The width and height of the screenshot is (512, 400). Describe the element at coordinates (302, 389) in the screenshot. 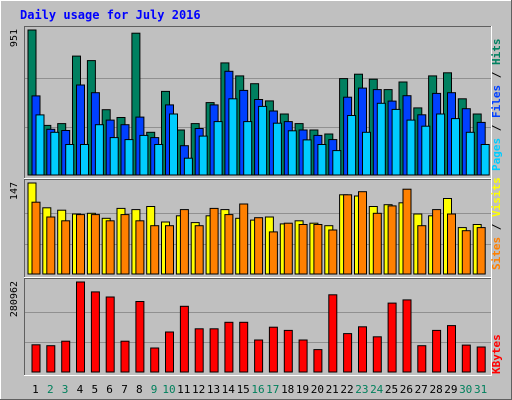

I see `x-tick-label: 19` at that location.